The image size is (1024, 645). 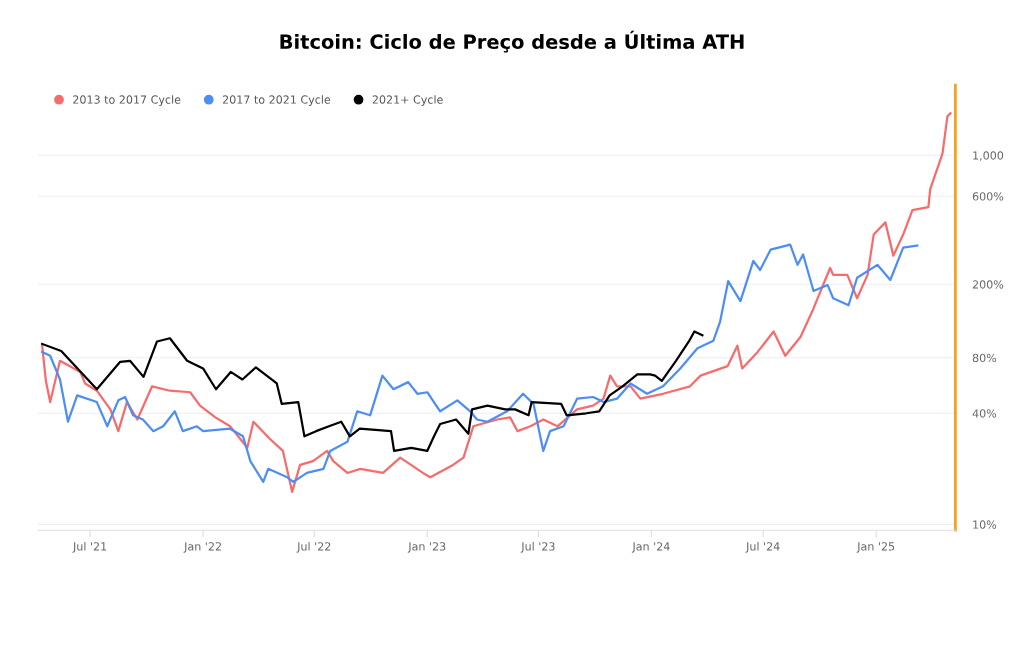 What do you see at coordinates (988, 284) in the screenshot?
I see `y-tick-label: 200%` at bounding box center [988, 284].